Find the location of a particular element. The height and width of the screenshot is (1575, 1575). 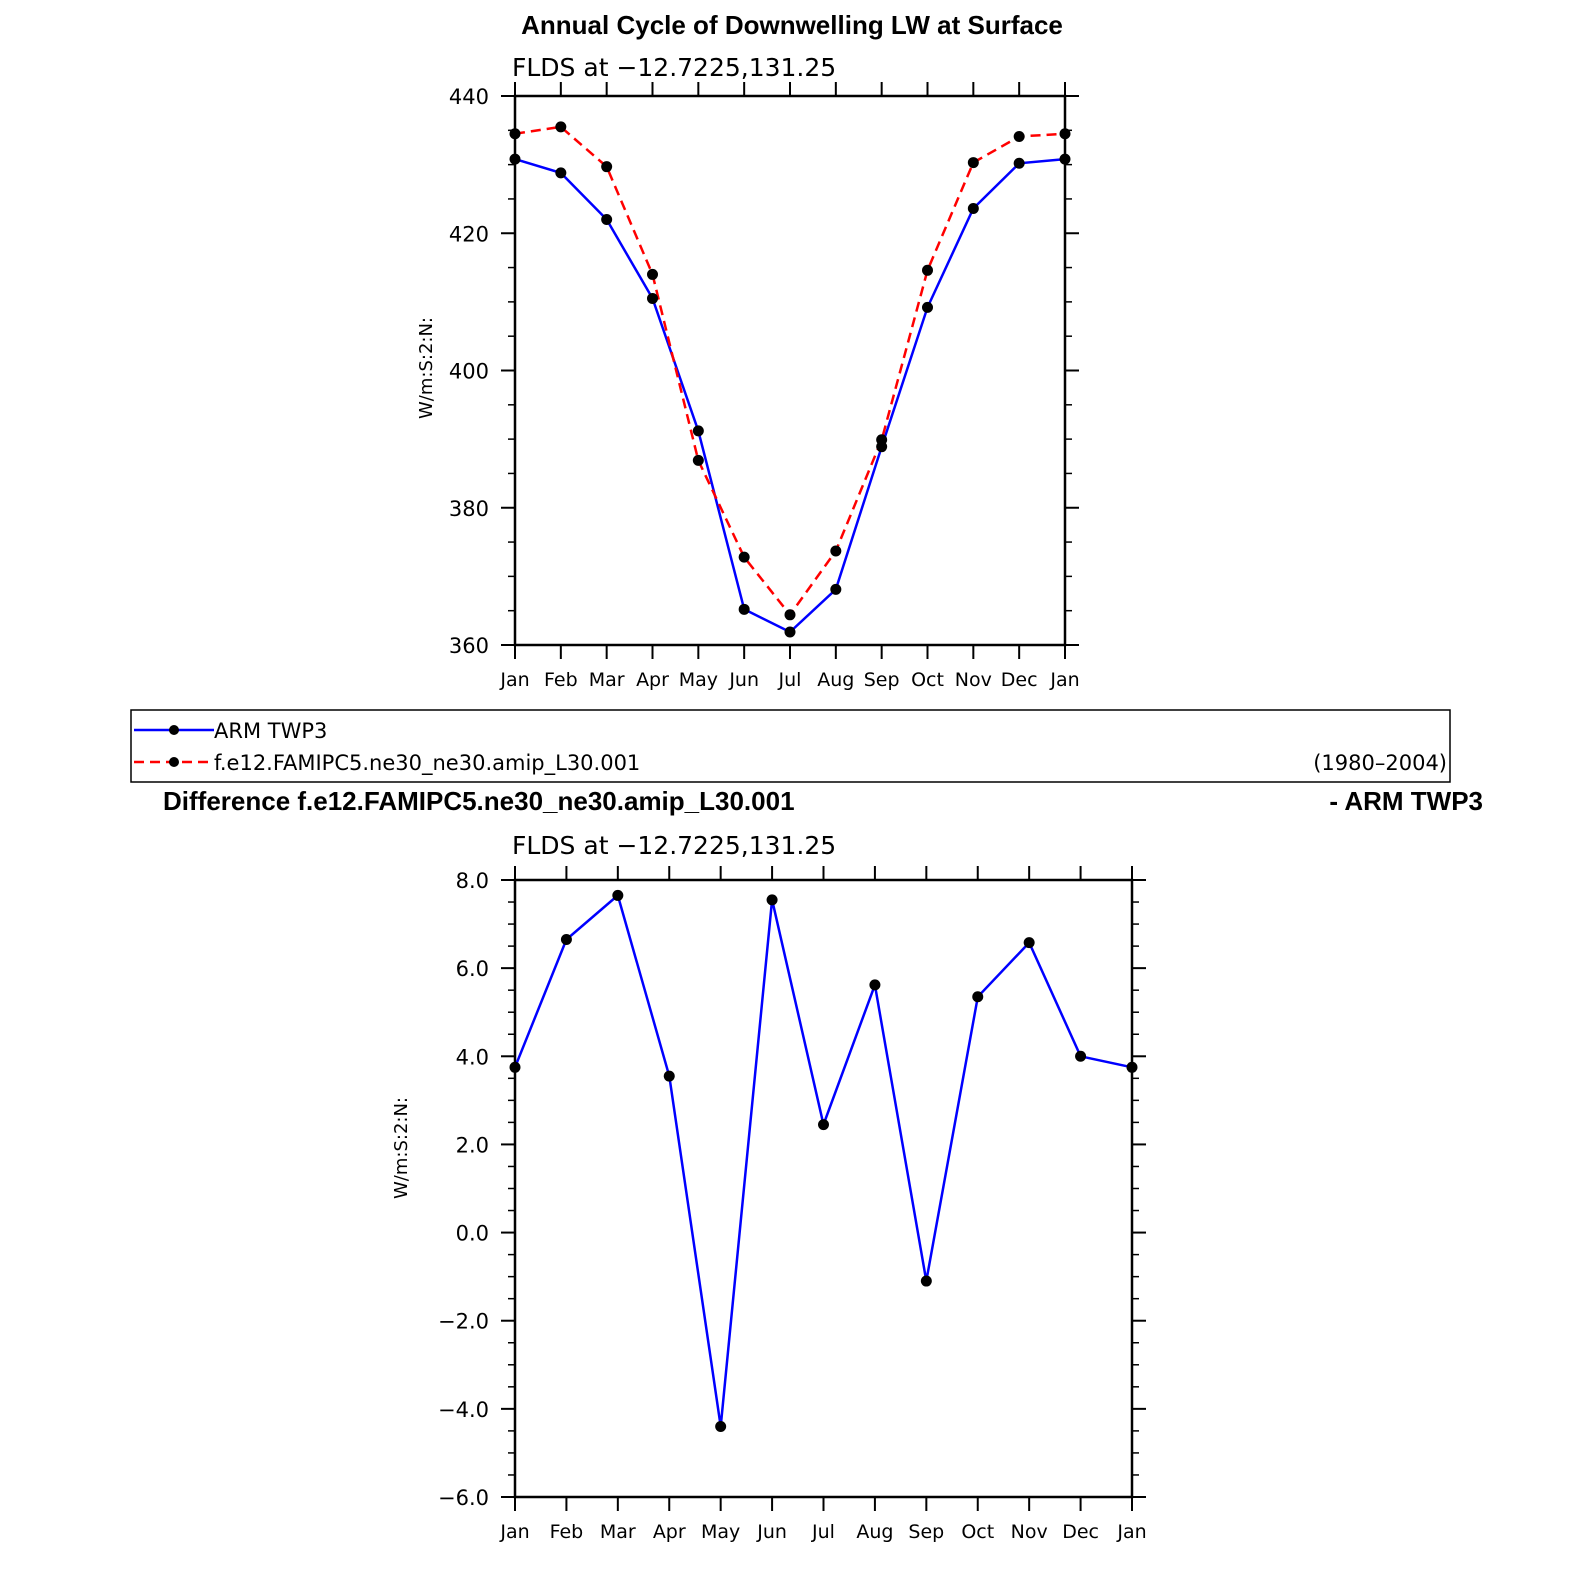

y-tick-label: 440 is located at coordinates (469, 97).